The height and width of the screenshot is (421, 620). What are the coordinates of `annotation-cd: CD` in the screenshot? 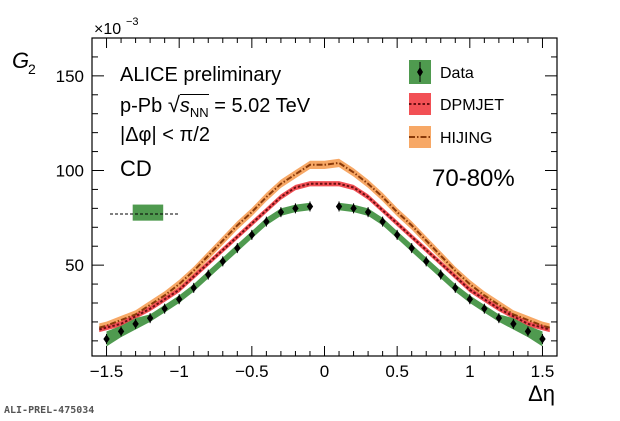 It's located at (136, 168).